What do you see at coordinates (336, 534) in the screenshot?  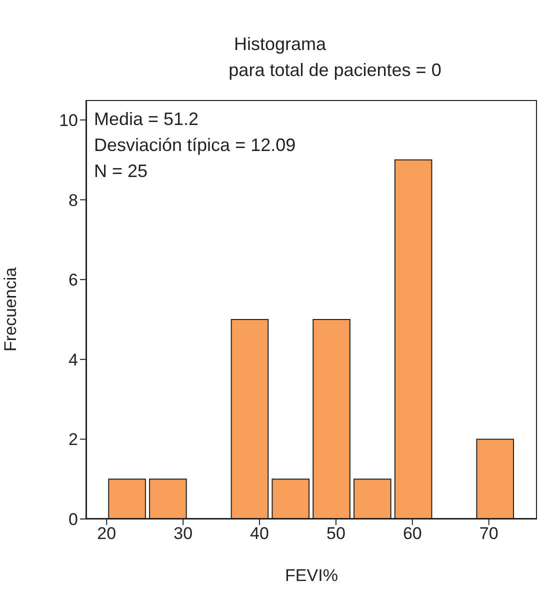 I see `x-tick-label: 50` at bounding box center [336, 534].